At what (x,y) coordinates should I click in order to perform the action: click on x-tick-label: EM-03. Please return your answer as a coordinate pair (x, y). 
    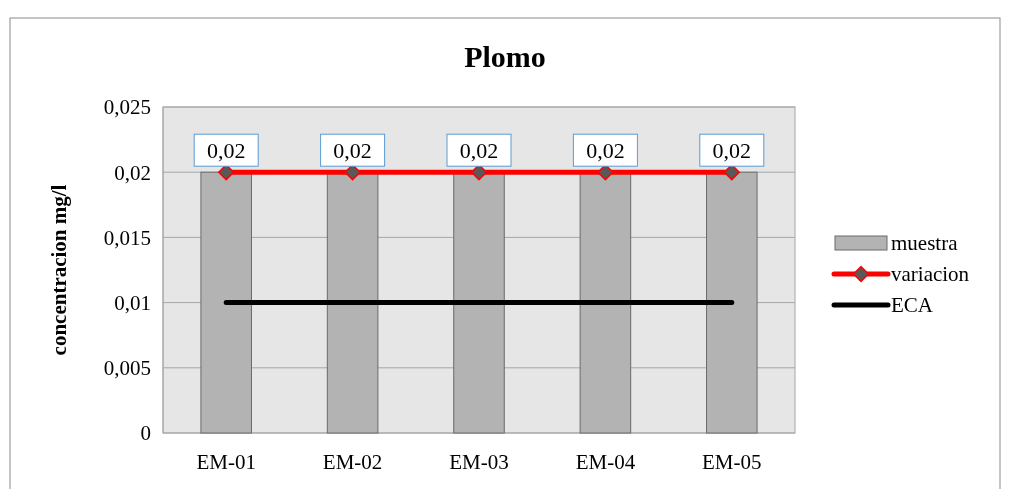
    Looking at the image, I should click on (479, 462).